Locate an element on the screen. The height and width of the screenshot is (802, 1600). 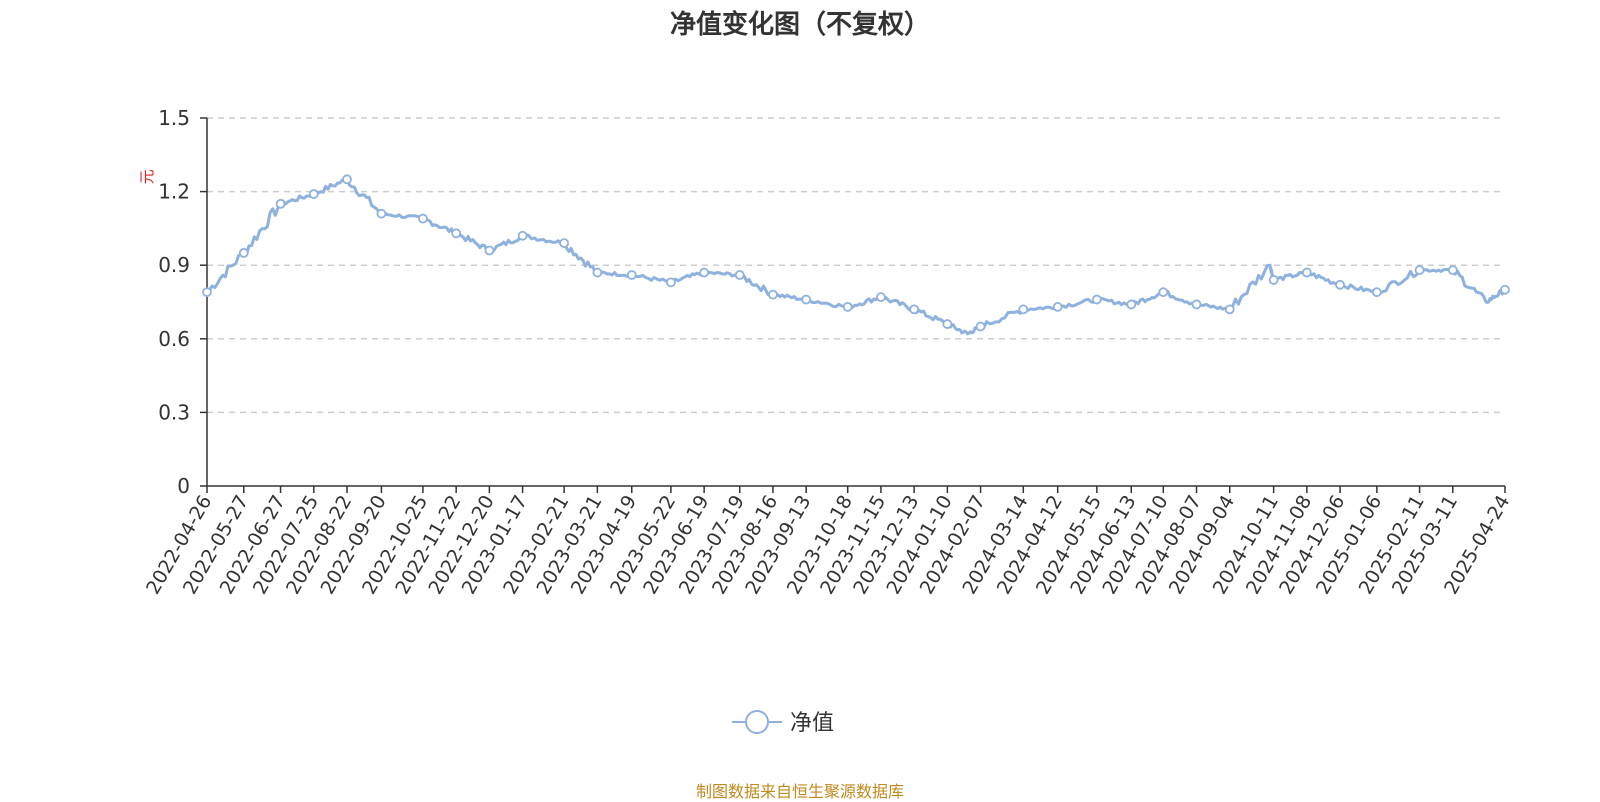
legend-circle-icon is located at coordinates (757, 722).